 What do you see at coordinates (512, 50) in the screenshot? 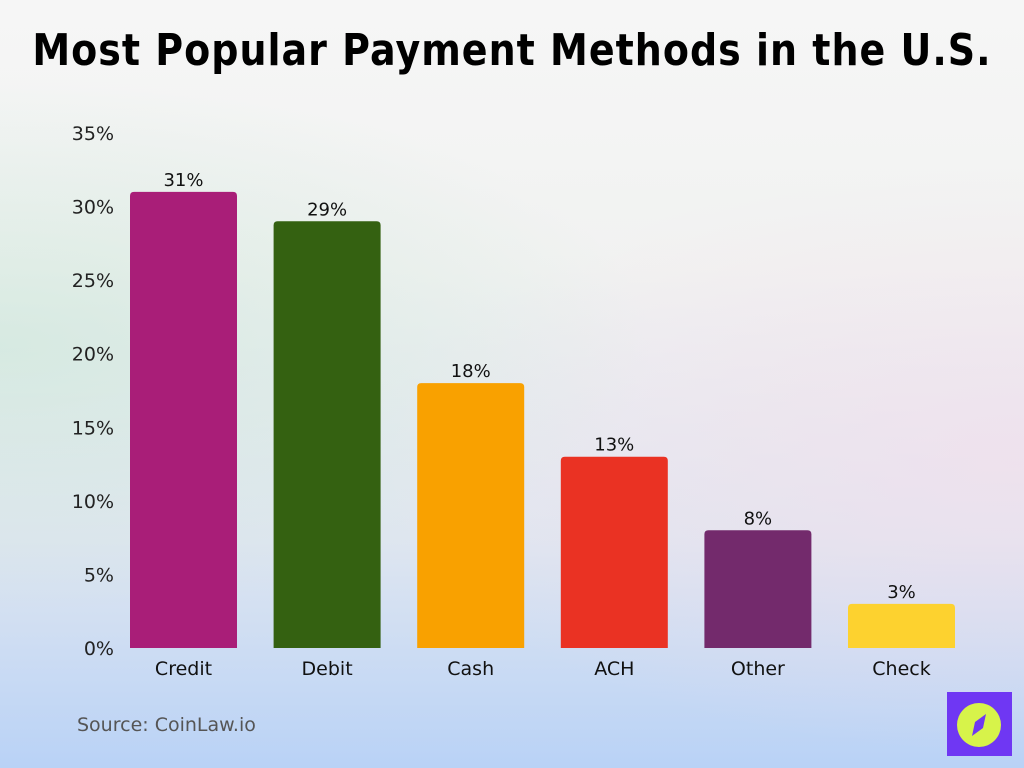
I see `chart-title: Most Popular Payment Methods in the U.S.` at bounding box center [512, 50].